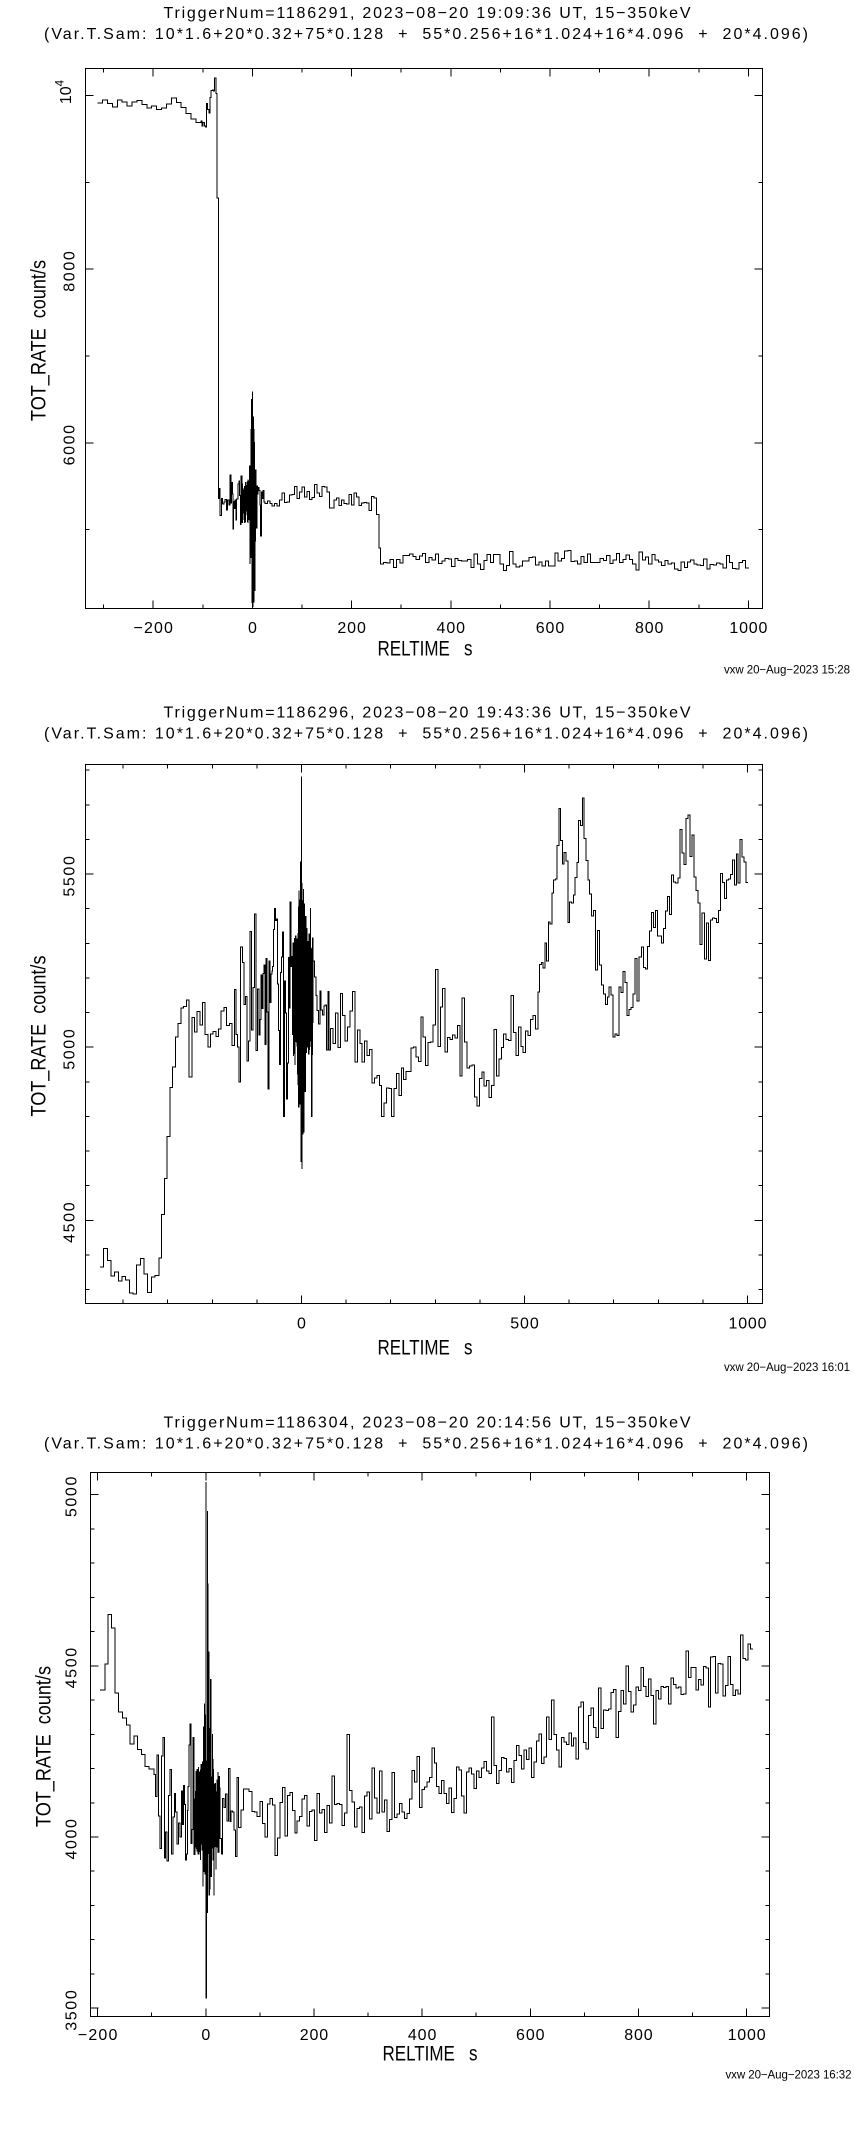 The height and width of the screenshot is (2137, 854). What do you see at coordinates (789, 2076) in the screenshot?
I see `svg-text: vxw 20−Aug−2023 16:32` at bounding box center [789, 2076].